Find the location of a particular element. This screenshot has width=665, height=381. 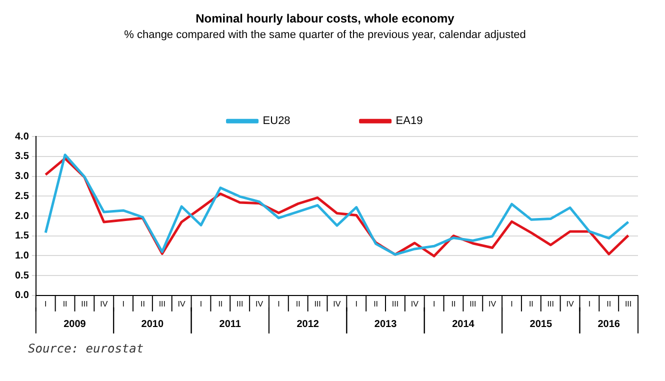

text: 2016 is located at coordinates (609, 324).